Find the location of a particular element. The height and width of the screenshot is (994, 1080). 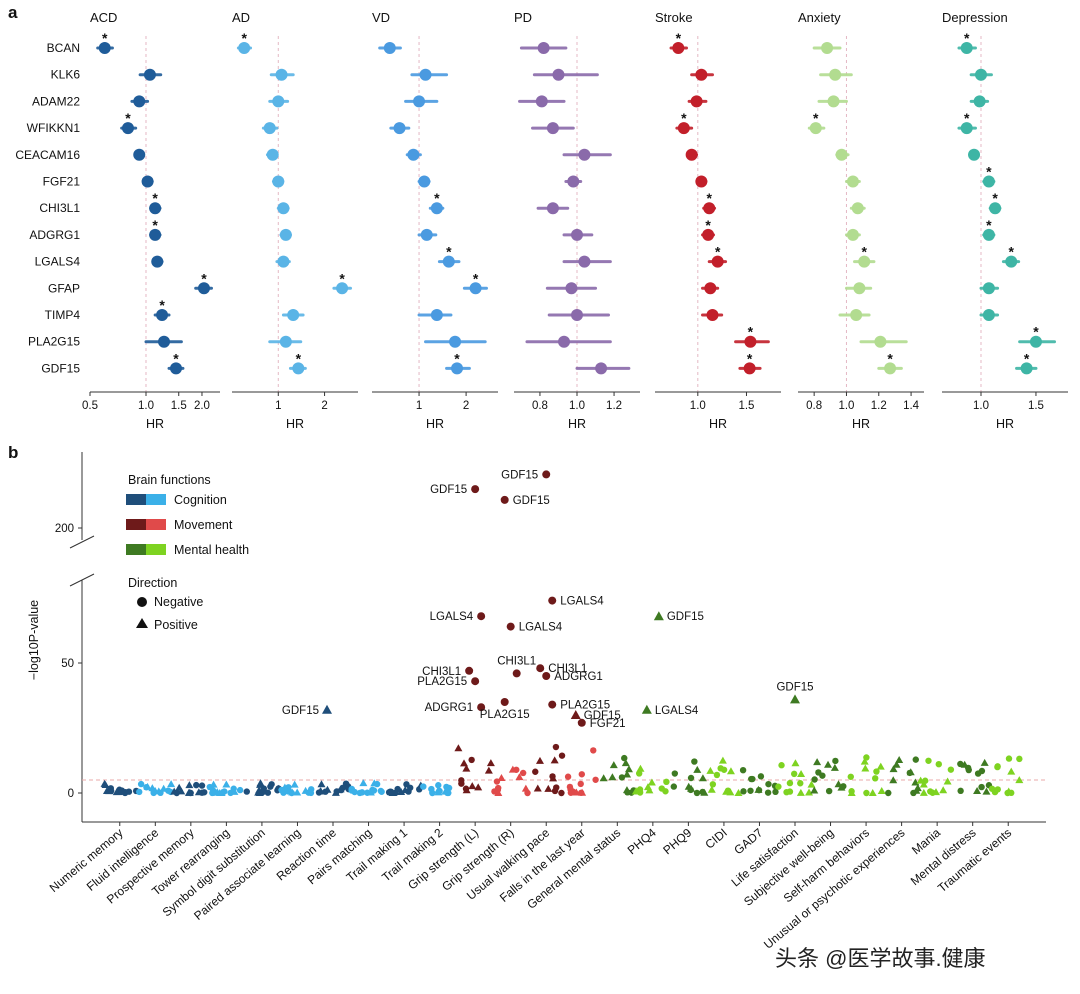

row-label-pla2g15: PLA2G15 is located at coordinates (54, 342).